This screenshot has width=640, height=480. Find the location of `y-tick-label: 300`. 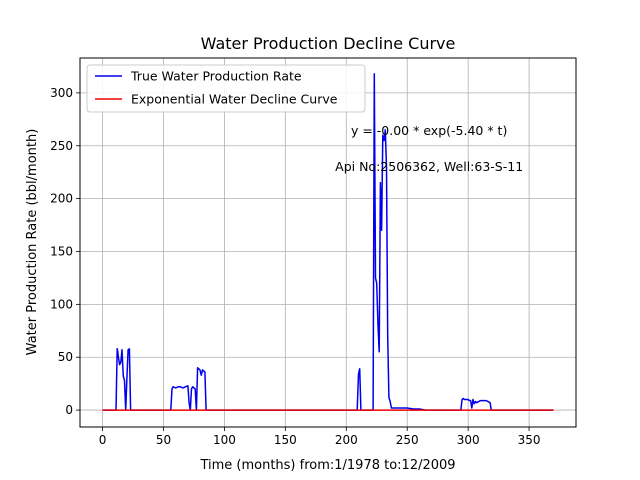

y-tick-label: 300 is located at coordinates (61, 93).